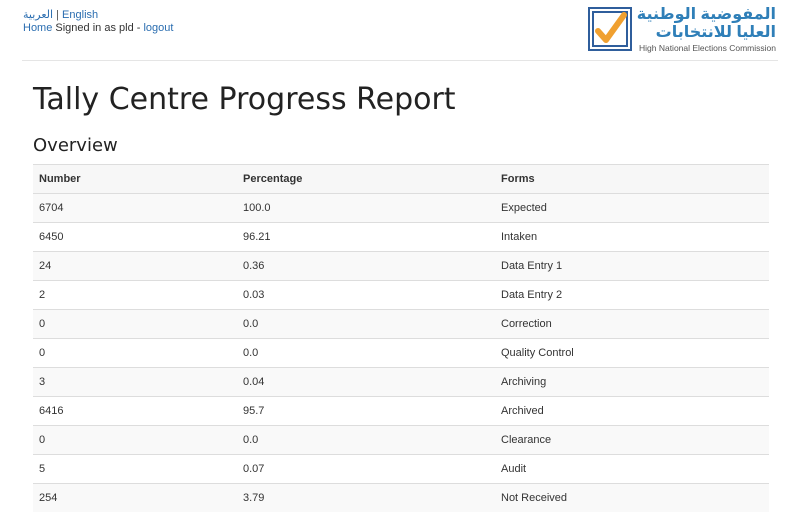 Image resolution: width=800 pixels, height=521 pixels. What do you see at coordinates (632, 353) in the screenshot?
I see `cell-forms: Quality Control` at bounding box center [632, 353].